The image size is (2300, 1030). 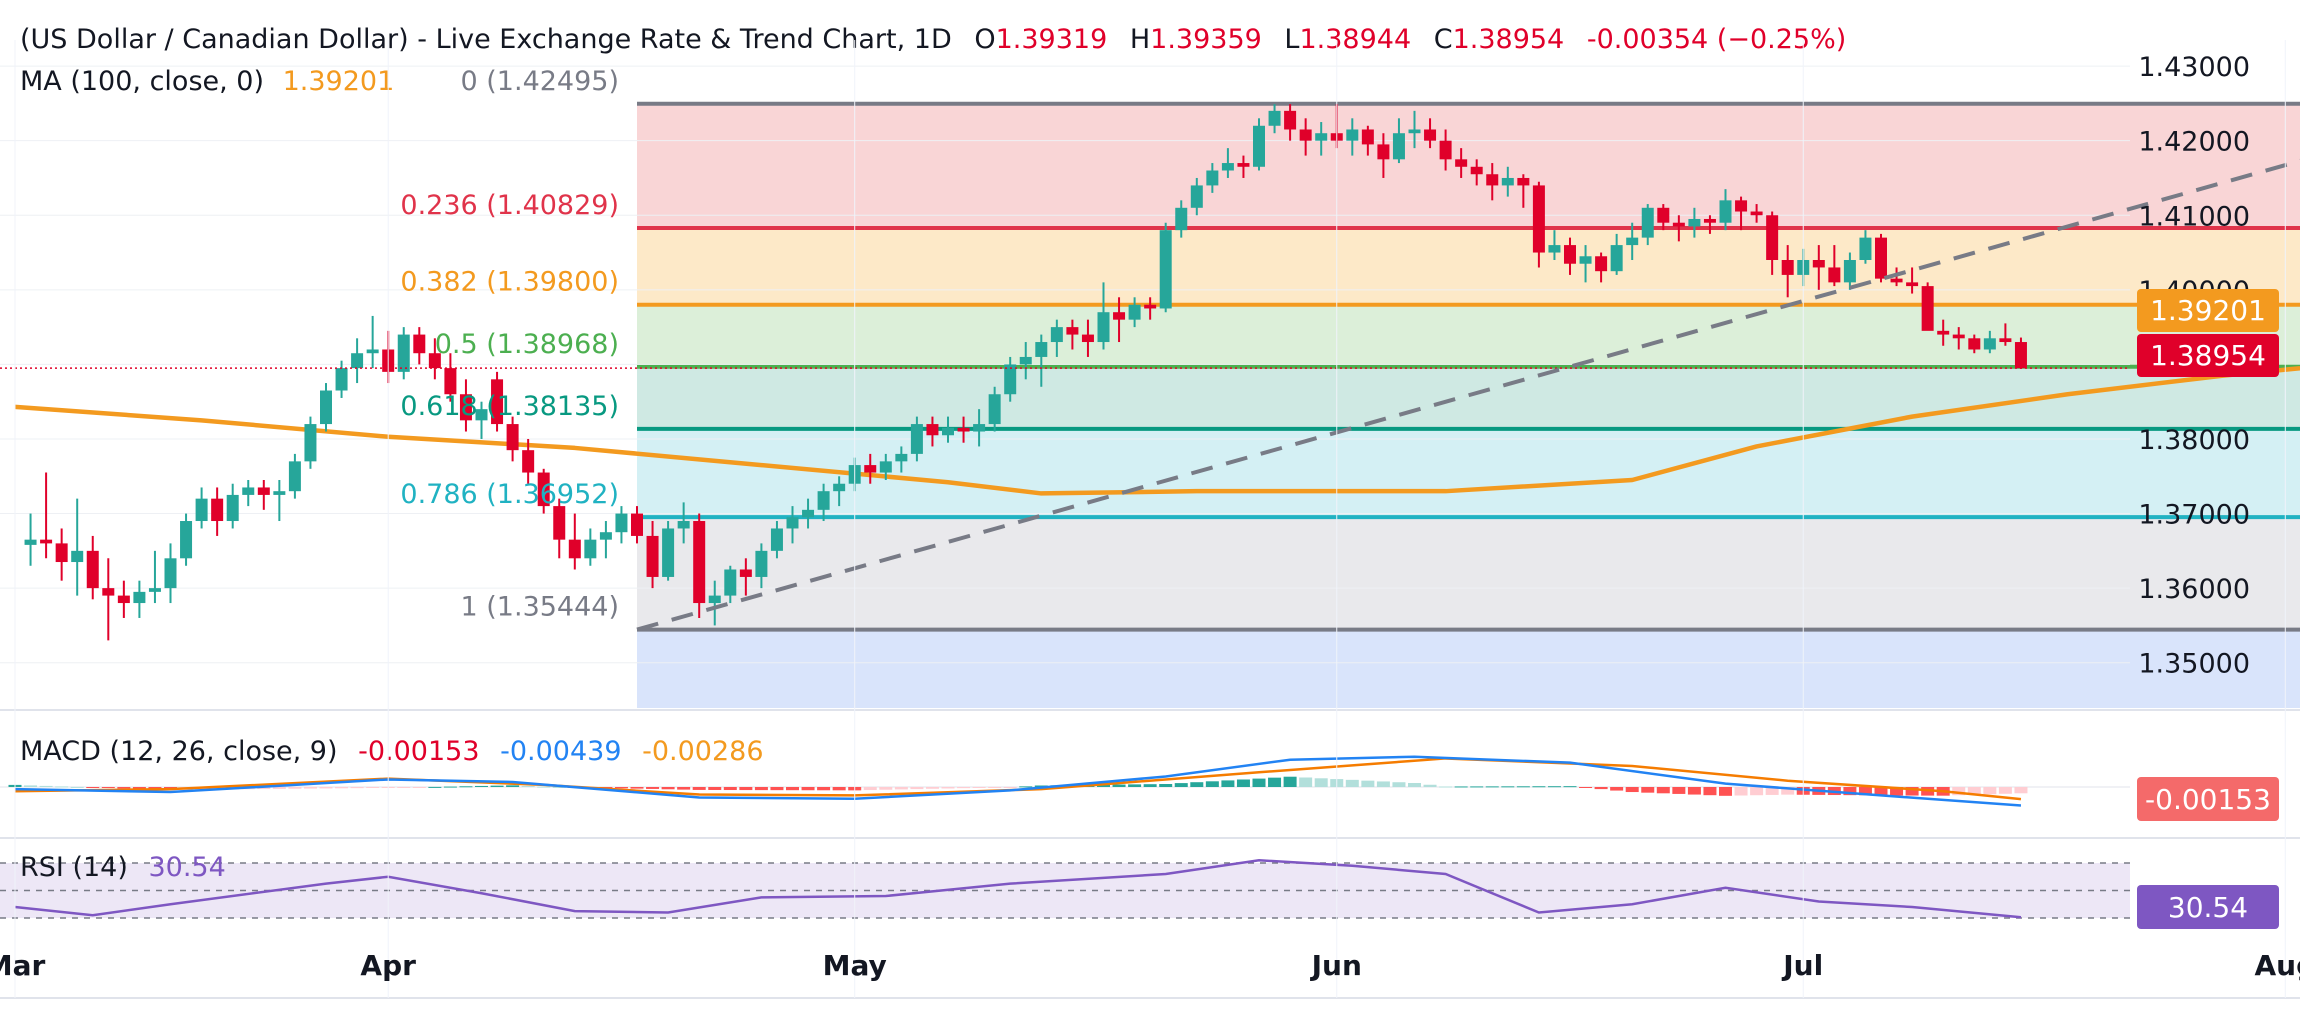 What do you see at coordinates (1291, 39) in the screenshot?
I see `low-label: L` at bounding box center [1291, 39].